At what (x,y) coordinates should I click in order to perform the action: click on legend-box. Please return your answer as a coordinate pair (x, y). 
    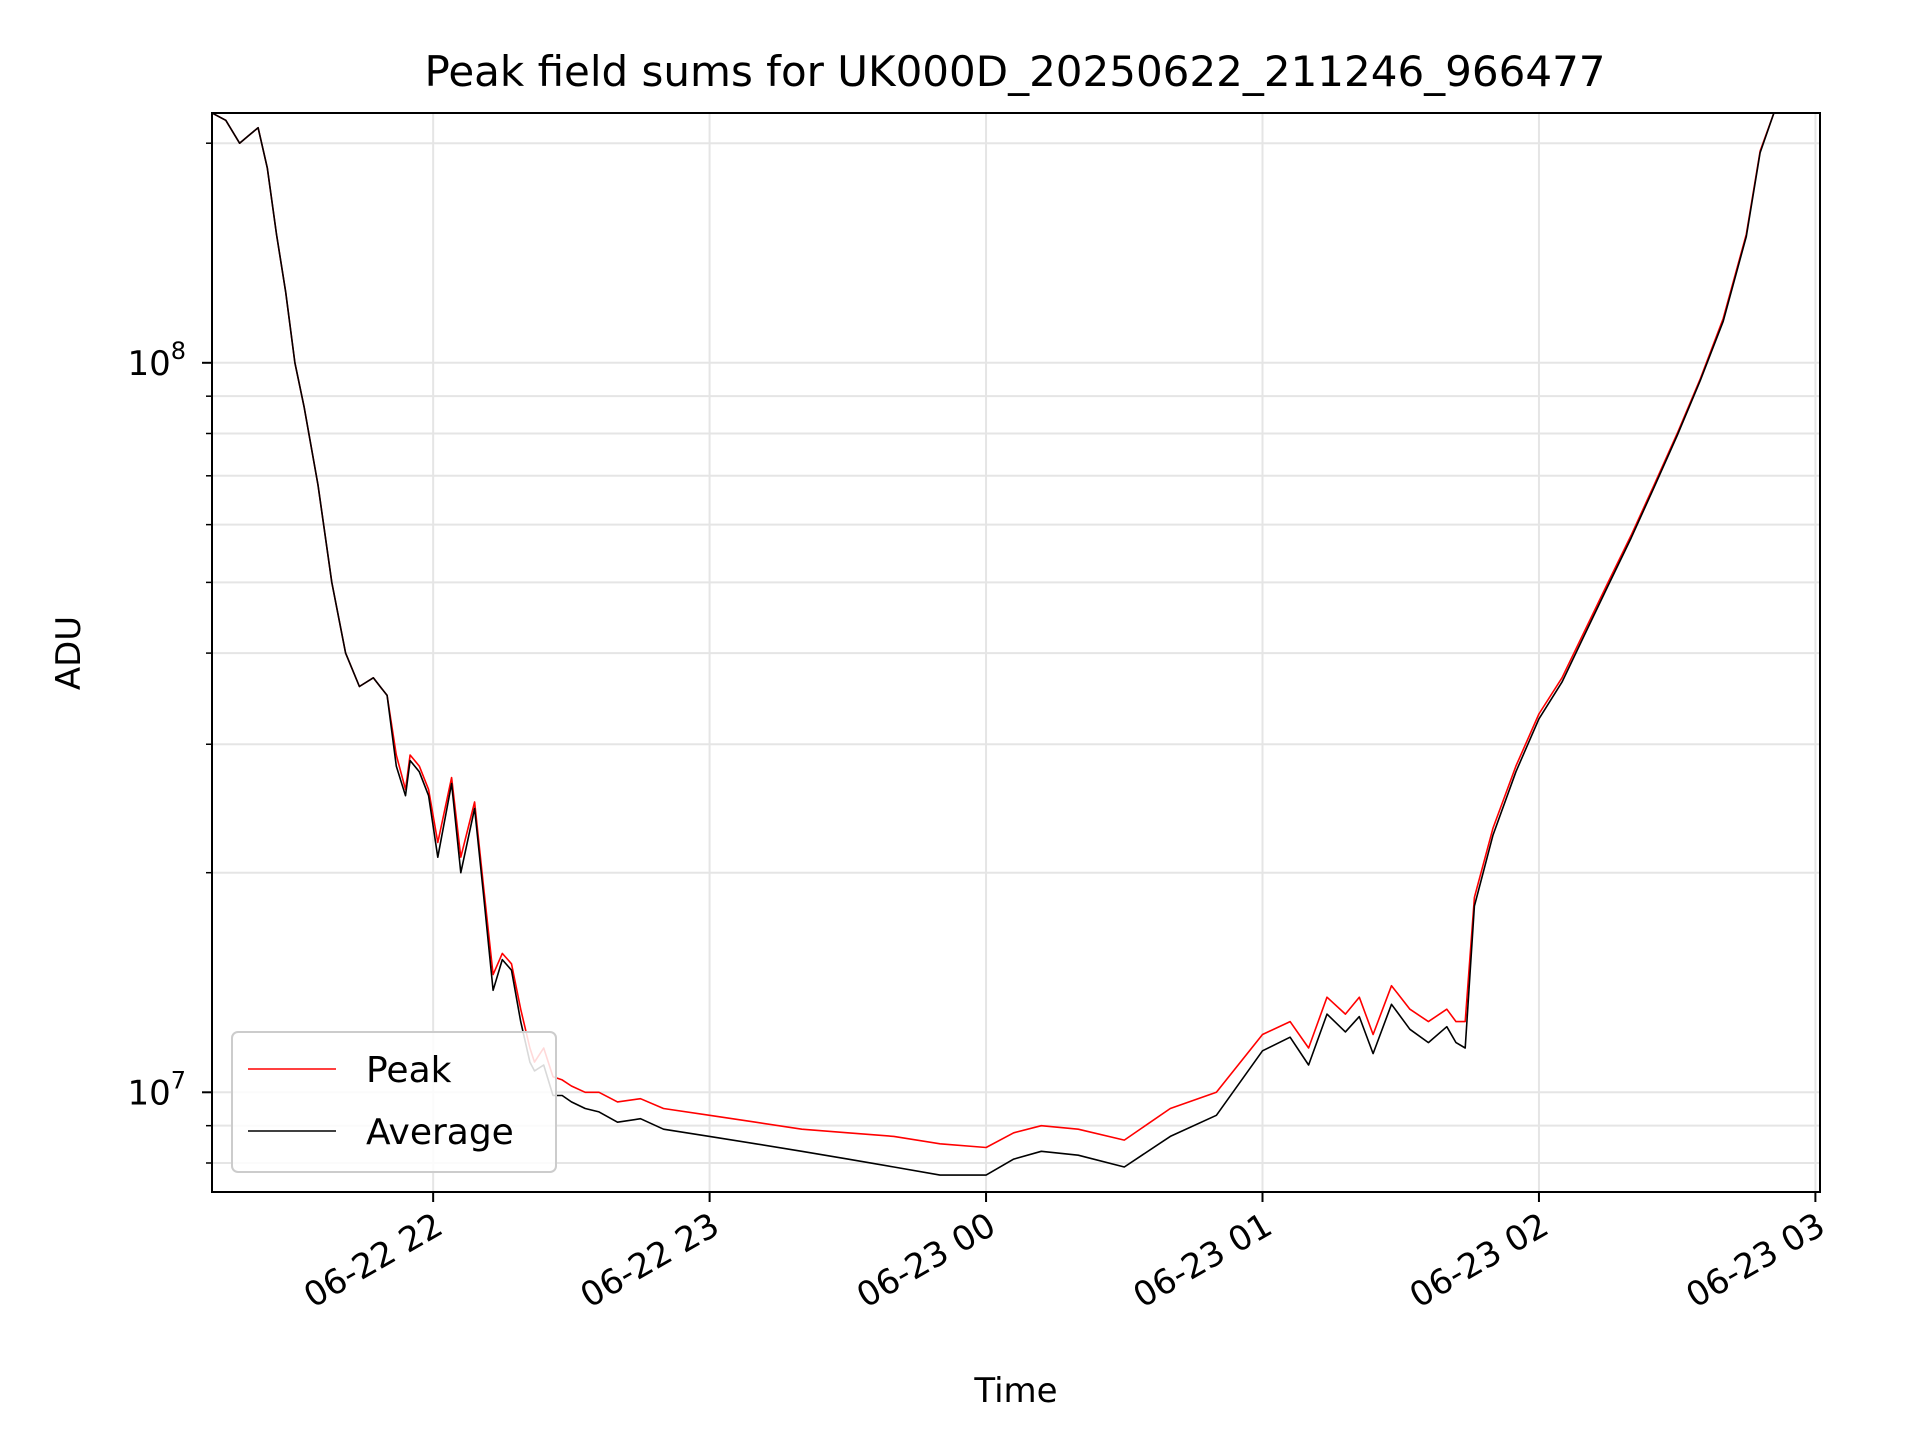
    Looking at the image, I should click on (394, 1102).